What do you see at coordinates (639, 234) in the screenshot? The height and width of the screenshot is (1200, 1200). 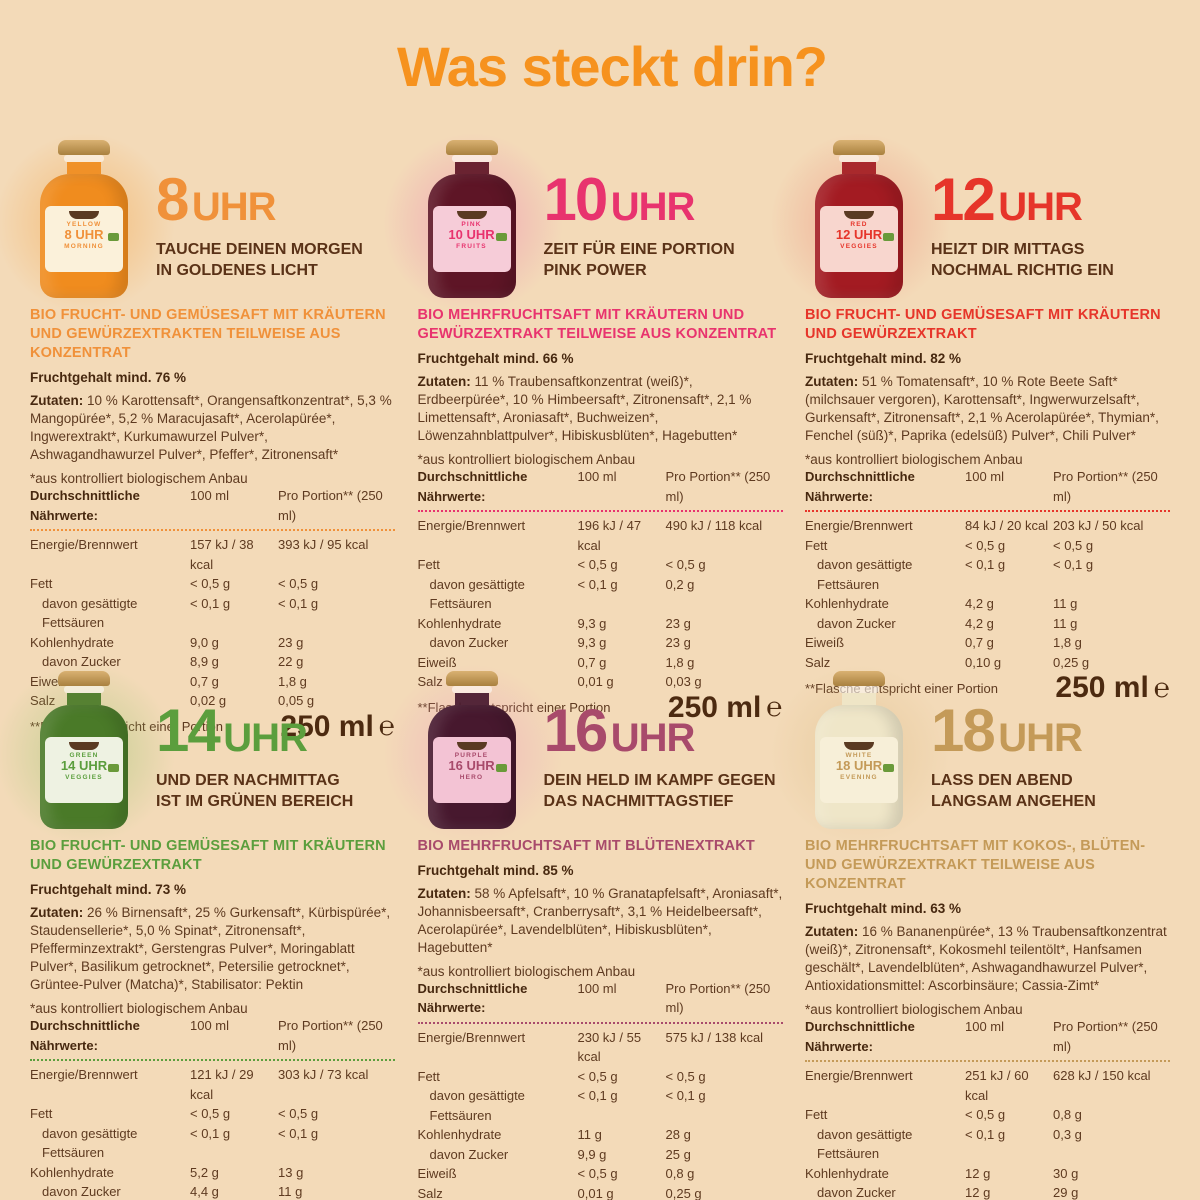 I see `hero-text: 10 UHR ZEIT FÜR EINE PORTION PINK POWER` at bounding box center [639, 234].